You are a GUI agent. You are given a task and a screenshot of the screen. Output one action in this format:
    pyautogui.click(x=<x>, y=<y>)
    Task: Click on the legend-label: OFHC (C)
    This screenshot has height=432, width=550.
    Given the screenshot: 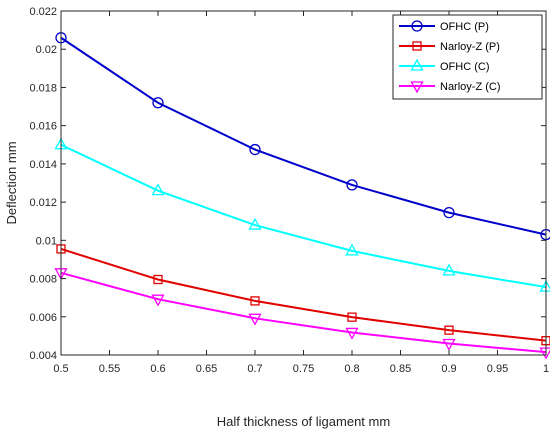 What is the action you would take?
    pyautogui.click(x=465, y=67)
    